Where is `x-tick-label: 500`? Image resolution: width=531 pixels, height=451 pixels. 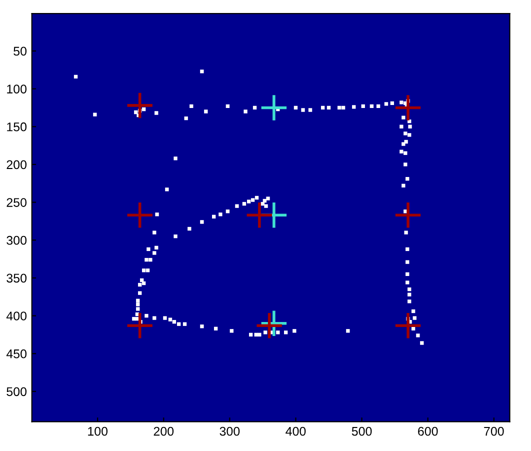 x-tick-label: 500 is located at coordinates (362, 431).